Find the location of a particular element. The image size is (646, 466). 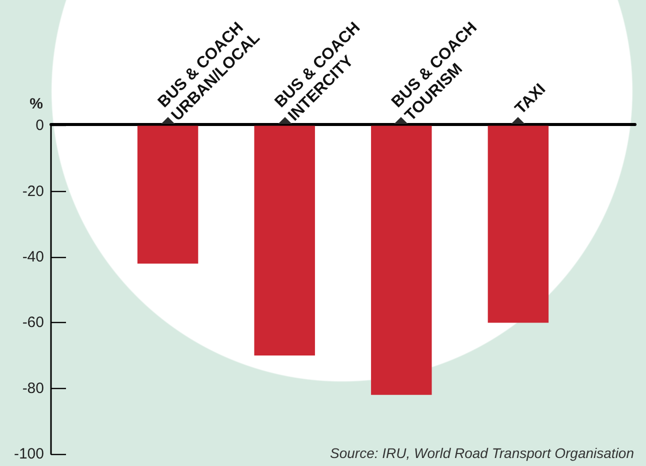

y-tick-label: -40 is located at coordinates (33, 257).